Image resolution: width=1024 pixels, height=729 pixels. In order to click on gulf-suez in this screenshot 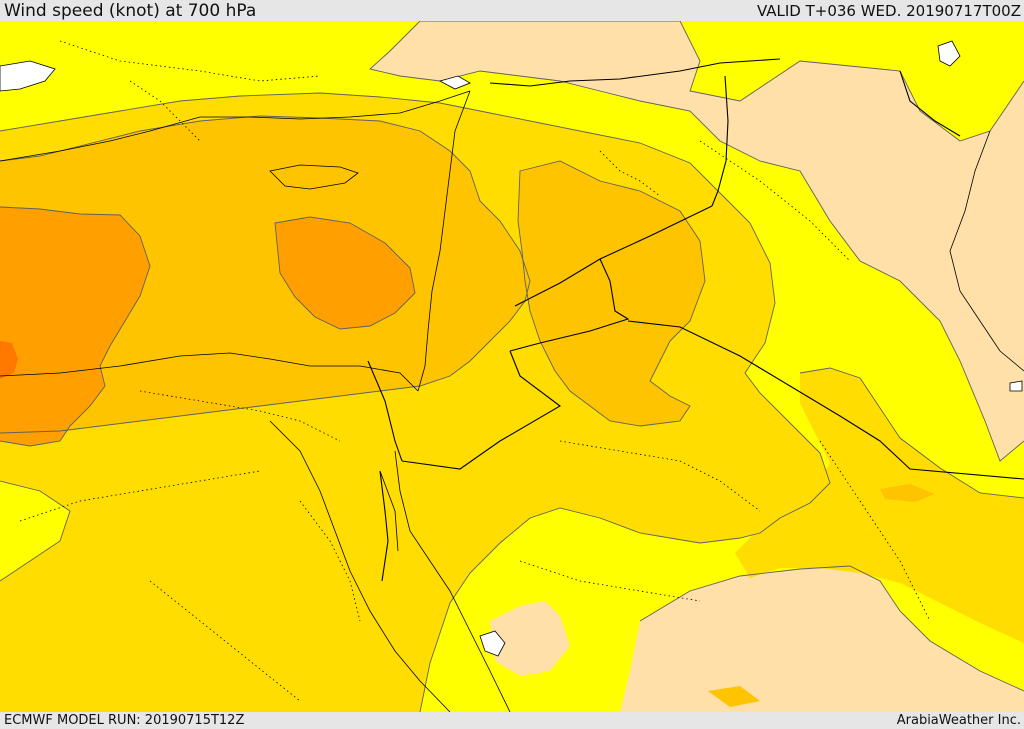, I will do `click(389, 511)`.